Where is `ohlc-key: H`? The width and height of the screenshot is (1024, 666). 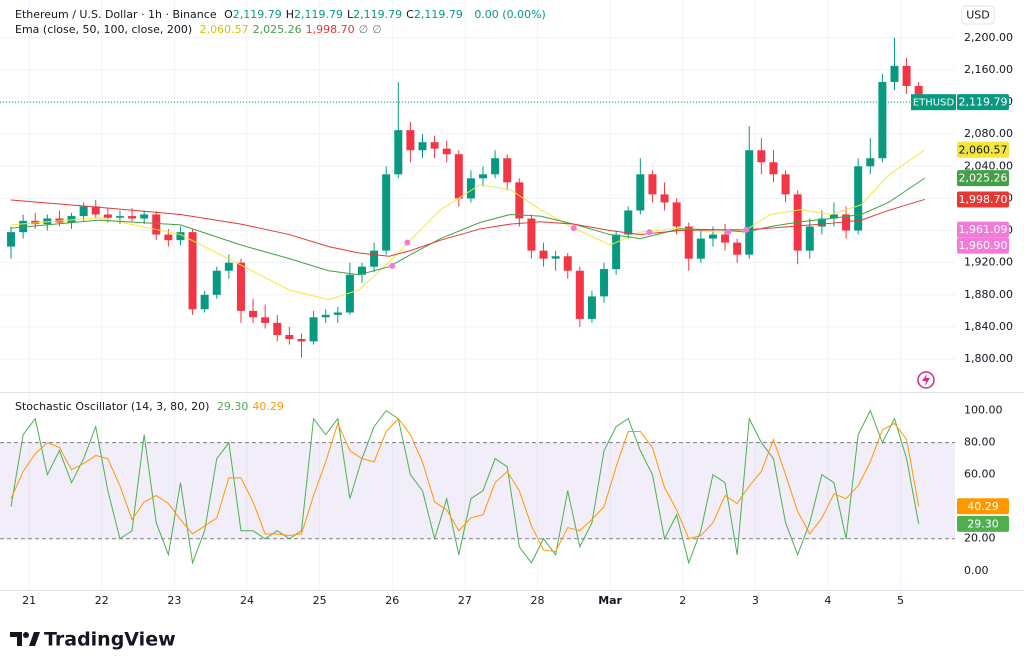 ohlc-key: H is located at coordinates (290, 14).